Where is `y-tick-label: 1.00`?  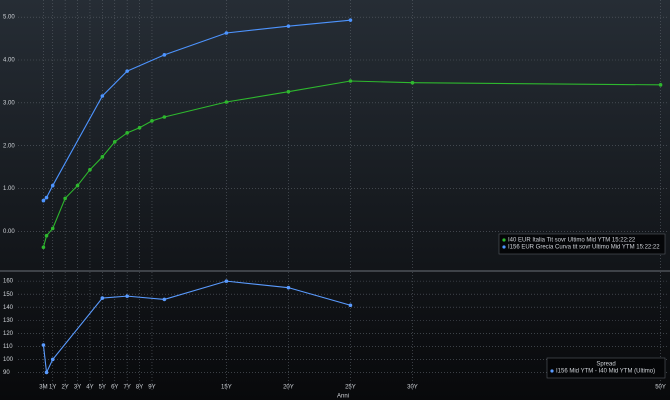
y-tick-label: 1.00 is located at coordinates (9, 189).